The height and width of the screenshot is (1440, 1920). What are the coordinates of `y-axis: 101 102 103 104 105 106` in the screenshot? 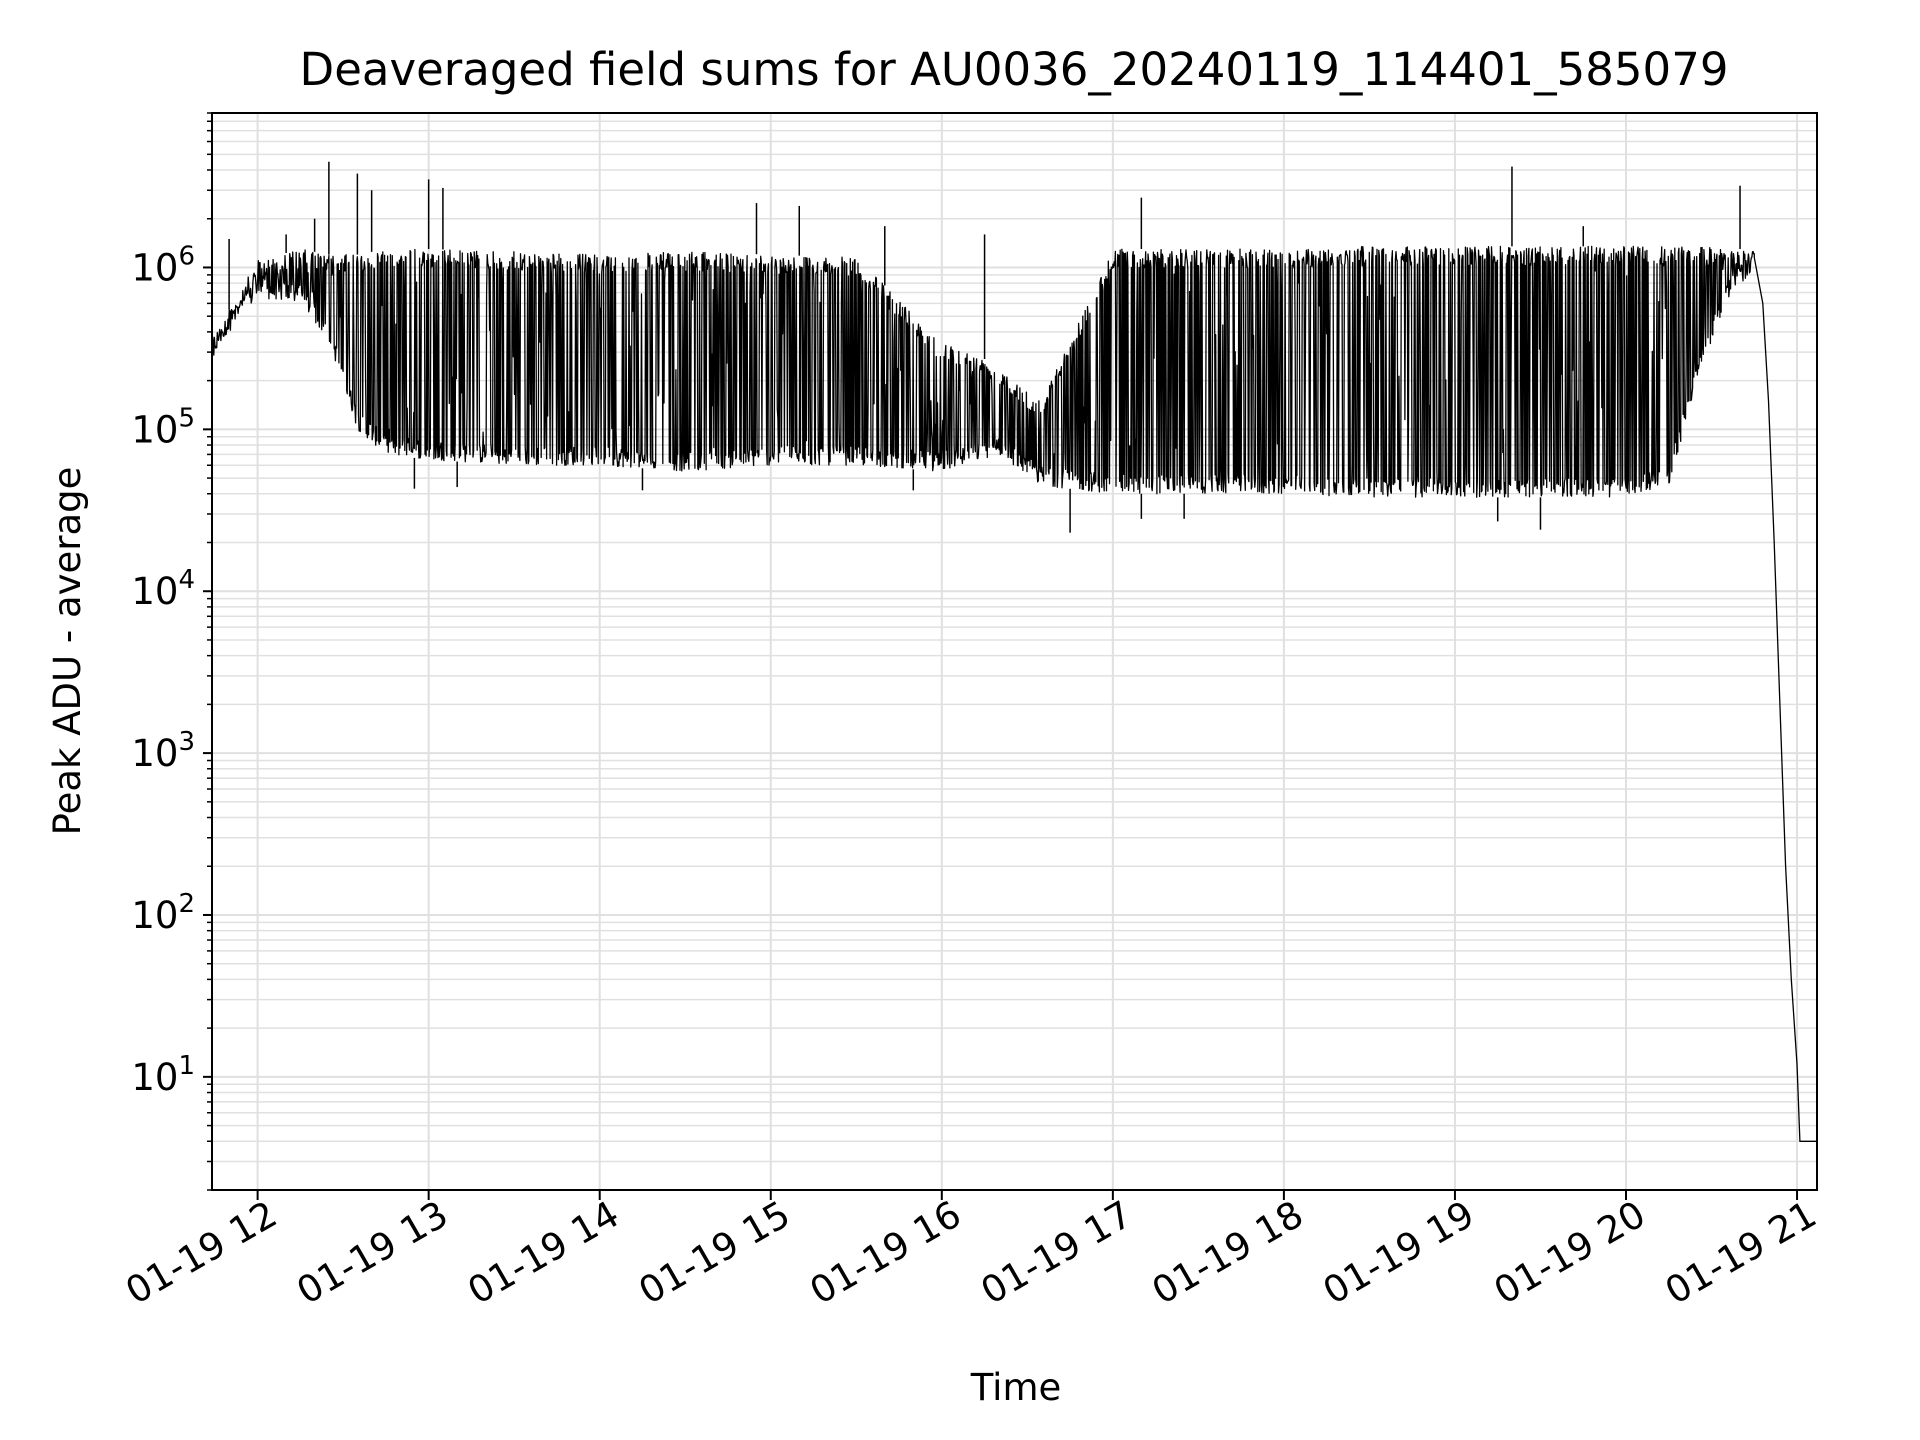 It's located at (171, 651).